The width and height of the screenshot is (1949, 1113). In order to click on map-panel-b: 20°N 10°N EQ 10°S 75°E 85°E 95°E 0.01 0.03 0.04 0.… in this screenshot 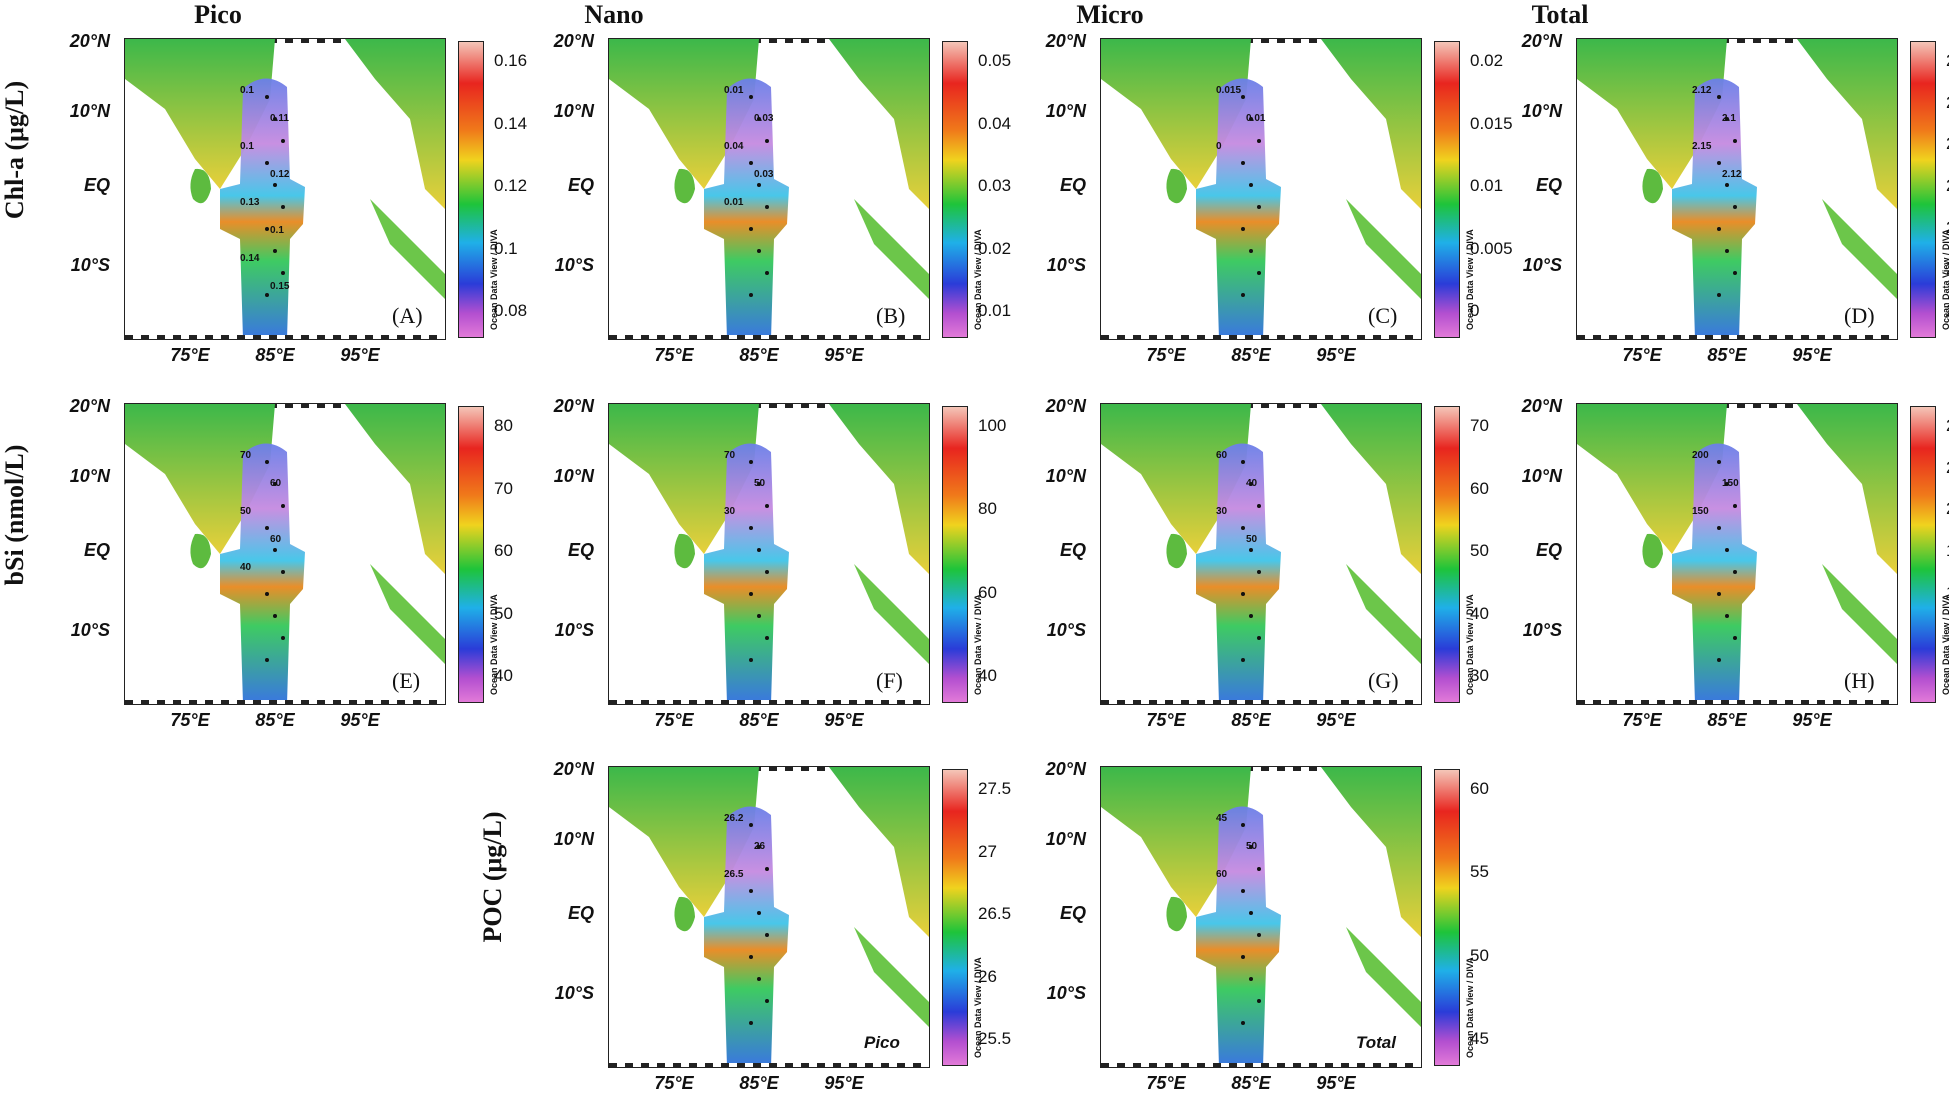, I will do `click(767, 185)`.